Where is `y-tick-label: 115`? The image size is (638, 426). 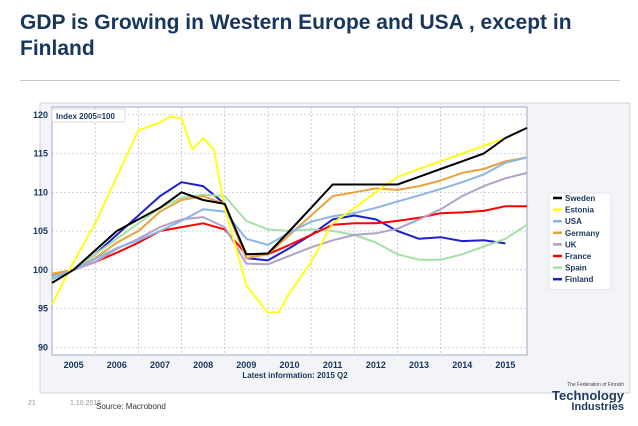
y-tick-label: 115 is located at coordinates (40, 154).